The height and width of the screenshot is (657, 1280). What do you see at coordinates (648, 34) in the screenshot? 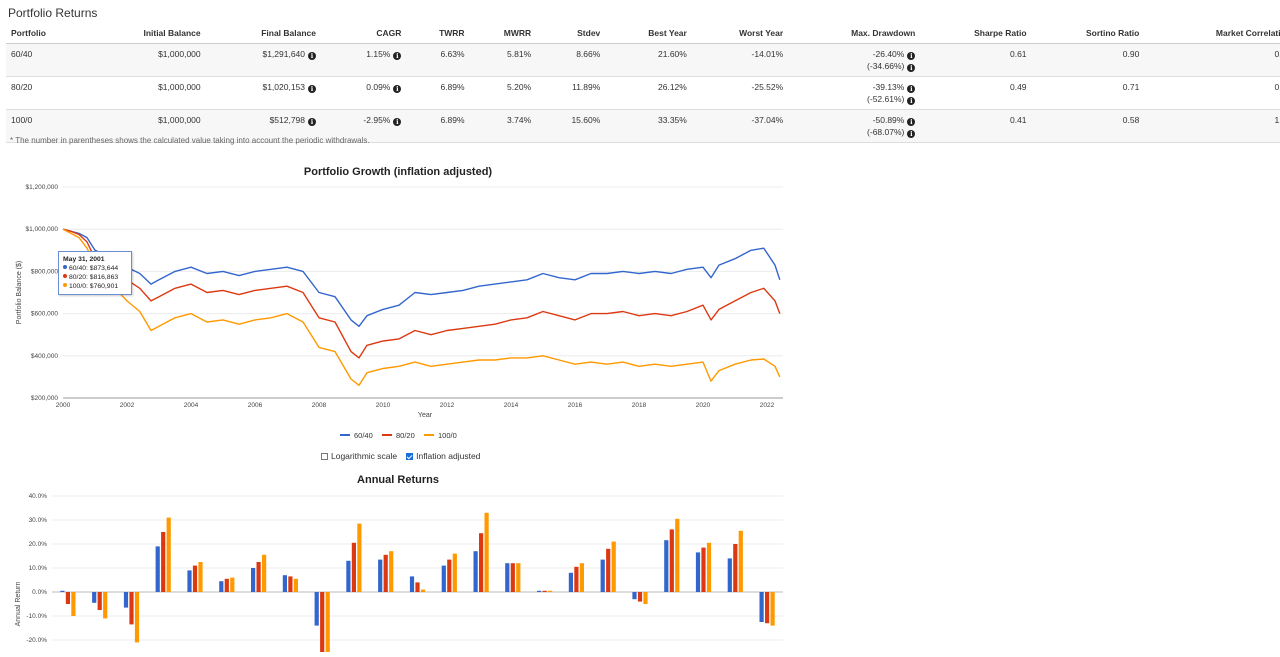
I see `col-header-best-year: Best Year` at bounding box center [648, 34].